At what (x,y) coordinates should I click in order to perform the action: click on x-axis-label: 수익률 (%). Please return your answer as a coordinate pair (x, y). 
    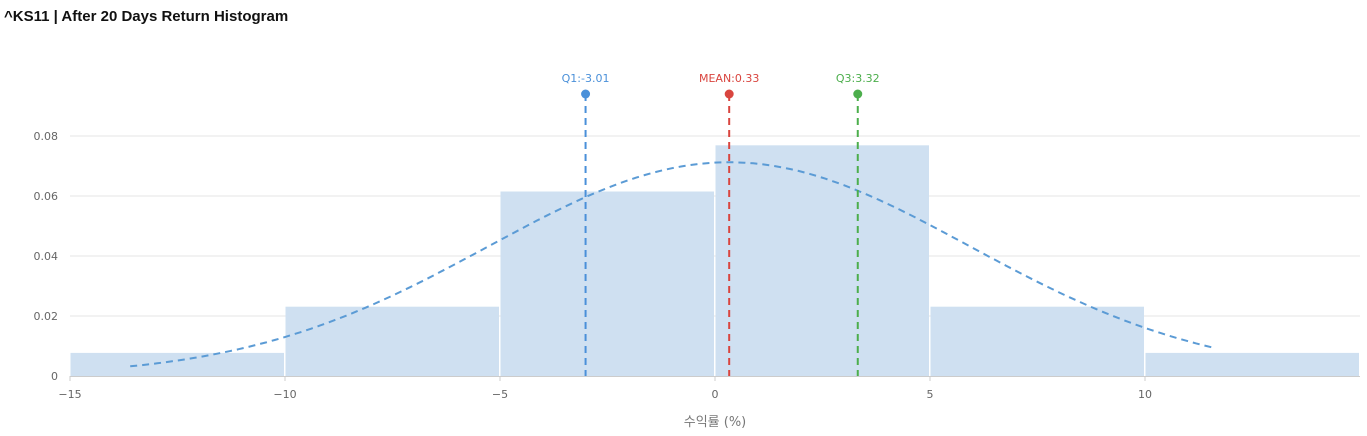
    Looking at the image, I should click on (715, 422).